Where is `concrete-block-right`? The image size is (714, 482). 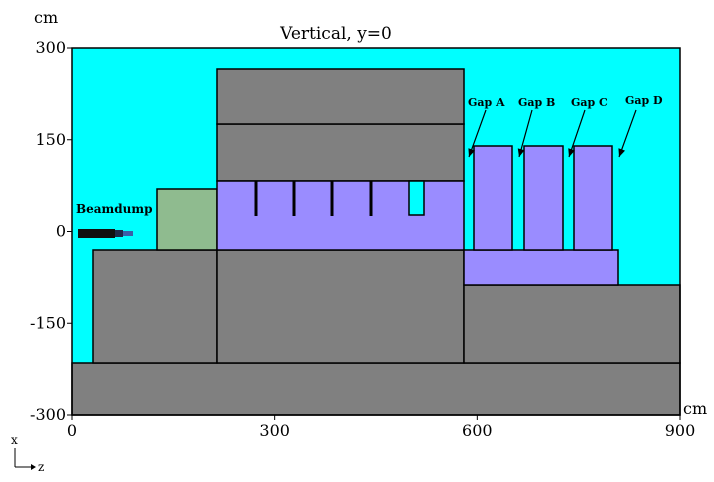 concrete-block-right is located at coordinates (572, 324).